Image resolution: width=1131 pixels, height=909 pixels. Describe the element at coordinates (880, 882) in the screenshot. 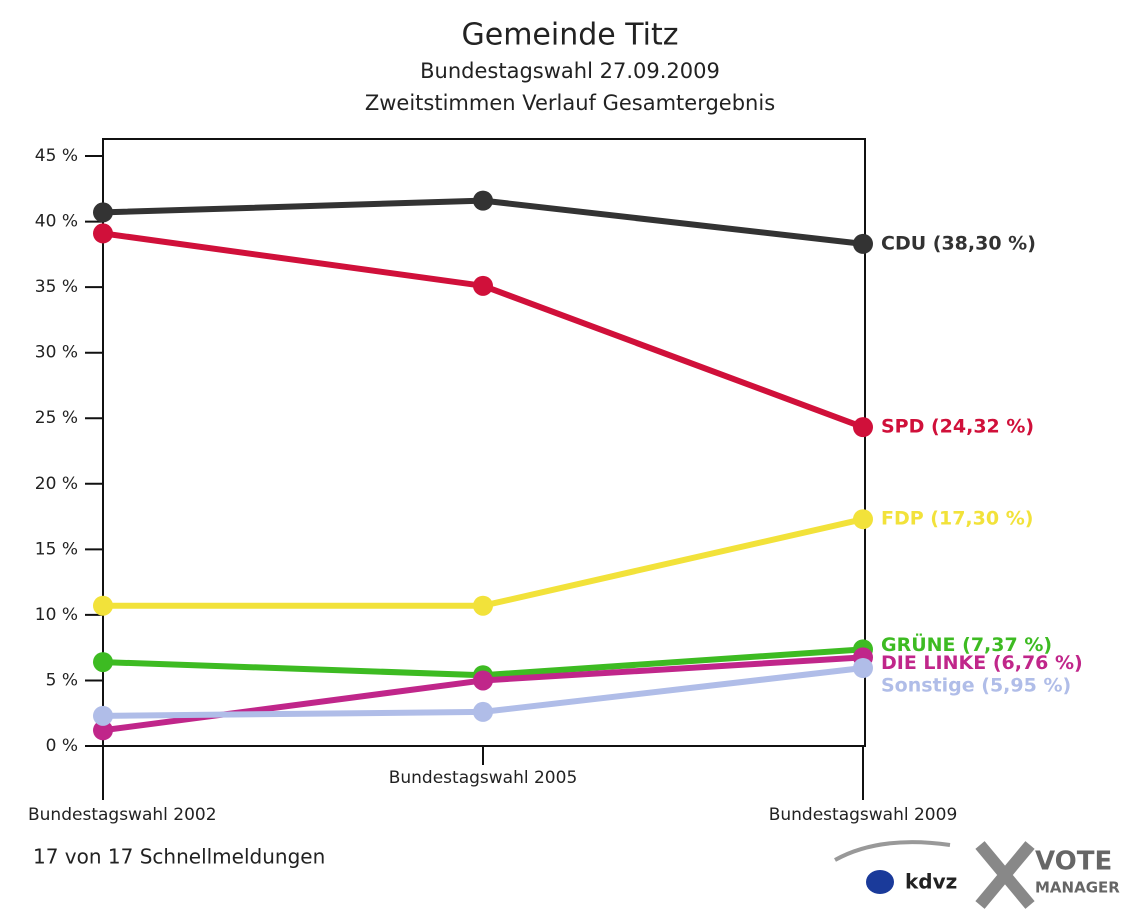

I see `logo-icon` at that location.